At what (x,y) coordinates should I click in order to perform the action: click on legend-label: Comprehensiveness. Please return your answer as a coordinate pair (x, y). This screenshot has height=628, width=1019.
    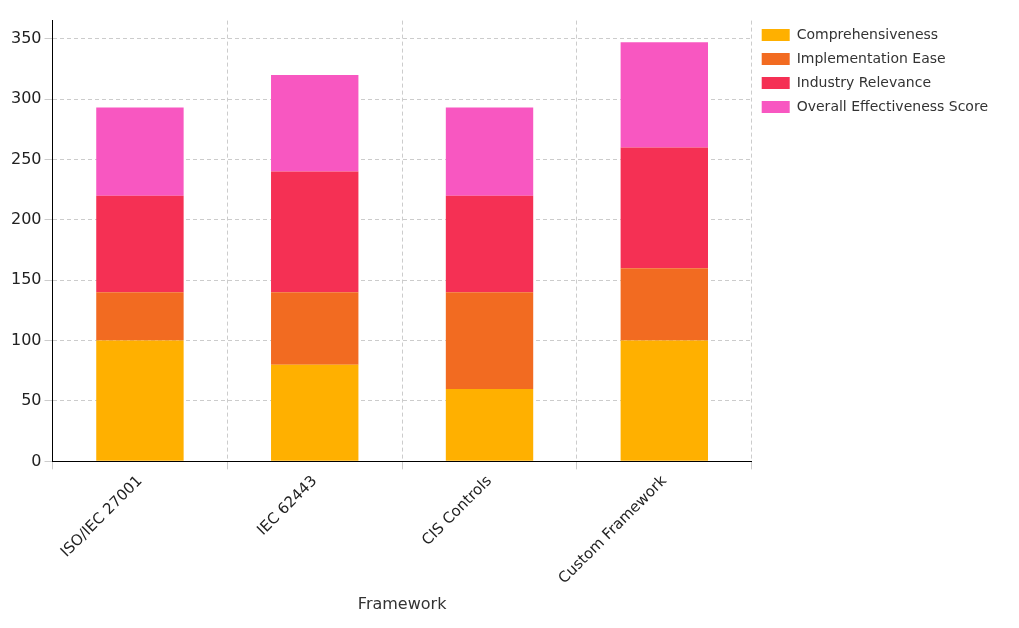
    Looking at the image, I should click on (867, 33).